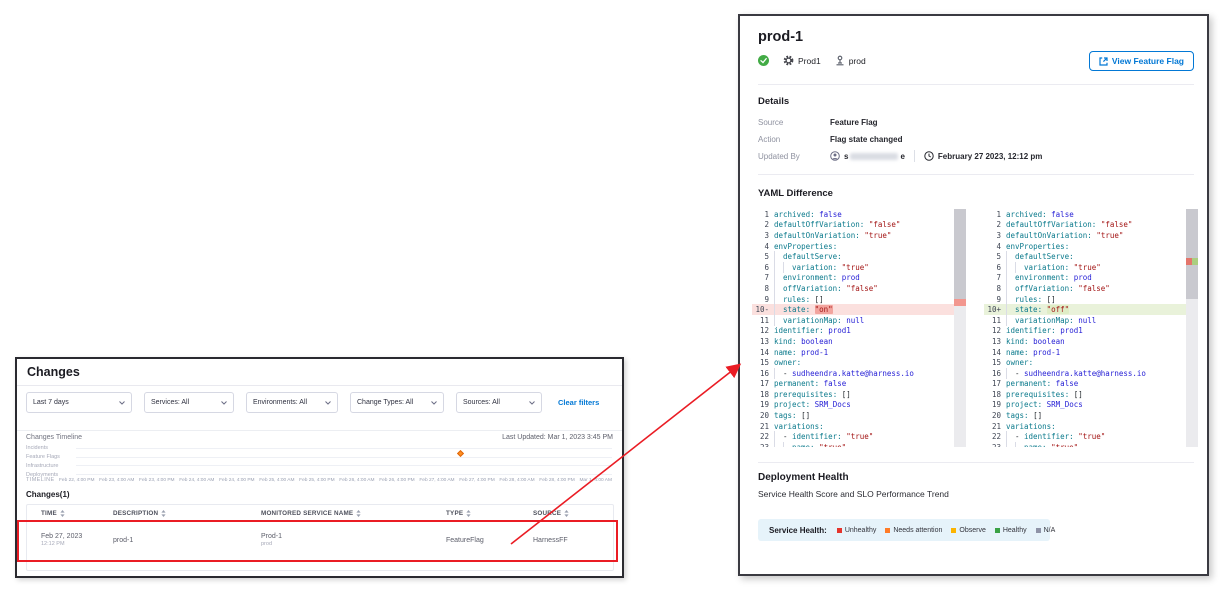  Describe the element at coordinates (53, 372) in the screenshot. I see `changes-panel-title: Changes` at that location.